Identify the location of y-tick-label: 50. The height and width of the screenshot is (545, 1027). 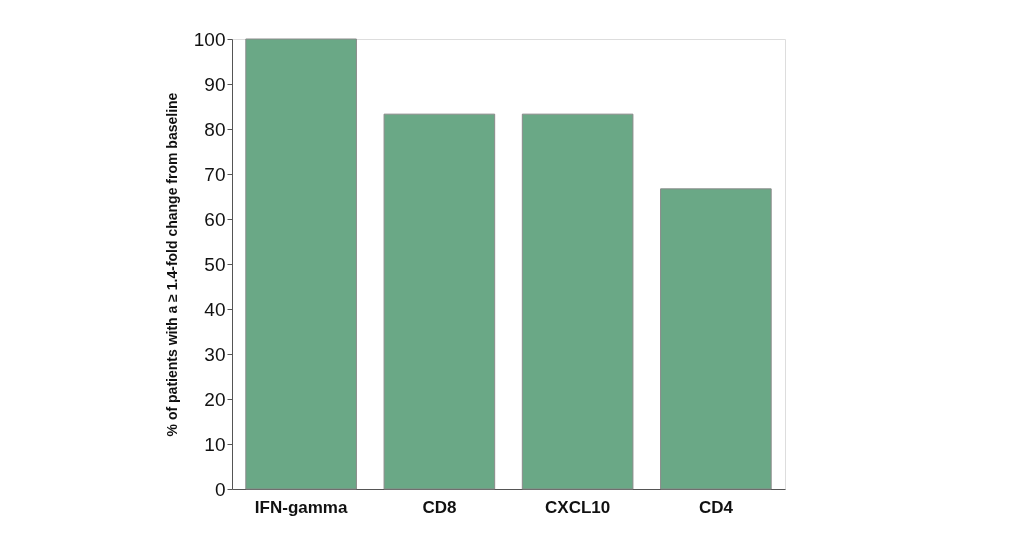
(215, 264).